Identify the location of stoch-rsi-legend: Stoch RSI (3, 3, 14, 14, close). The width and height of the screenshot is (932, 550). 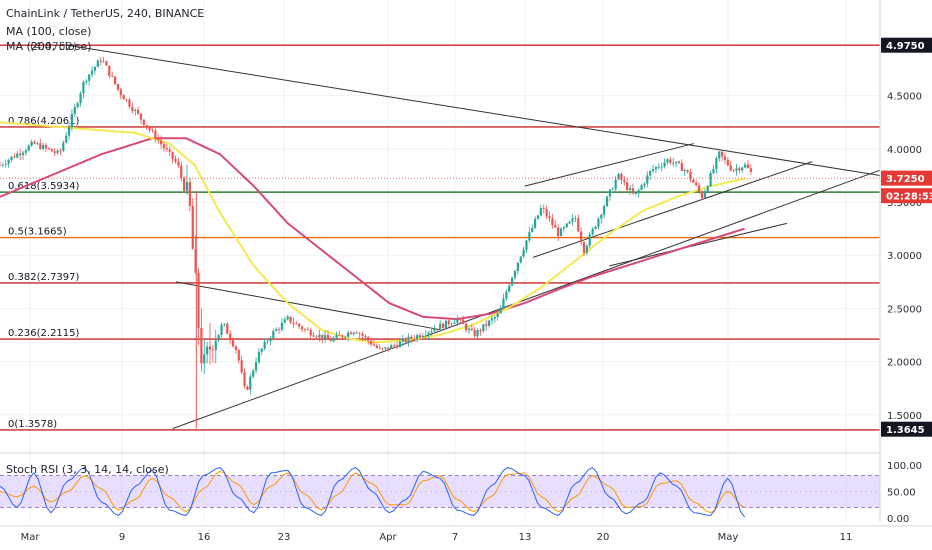
(87, 469).